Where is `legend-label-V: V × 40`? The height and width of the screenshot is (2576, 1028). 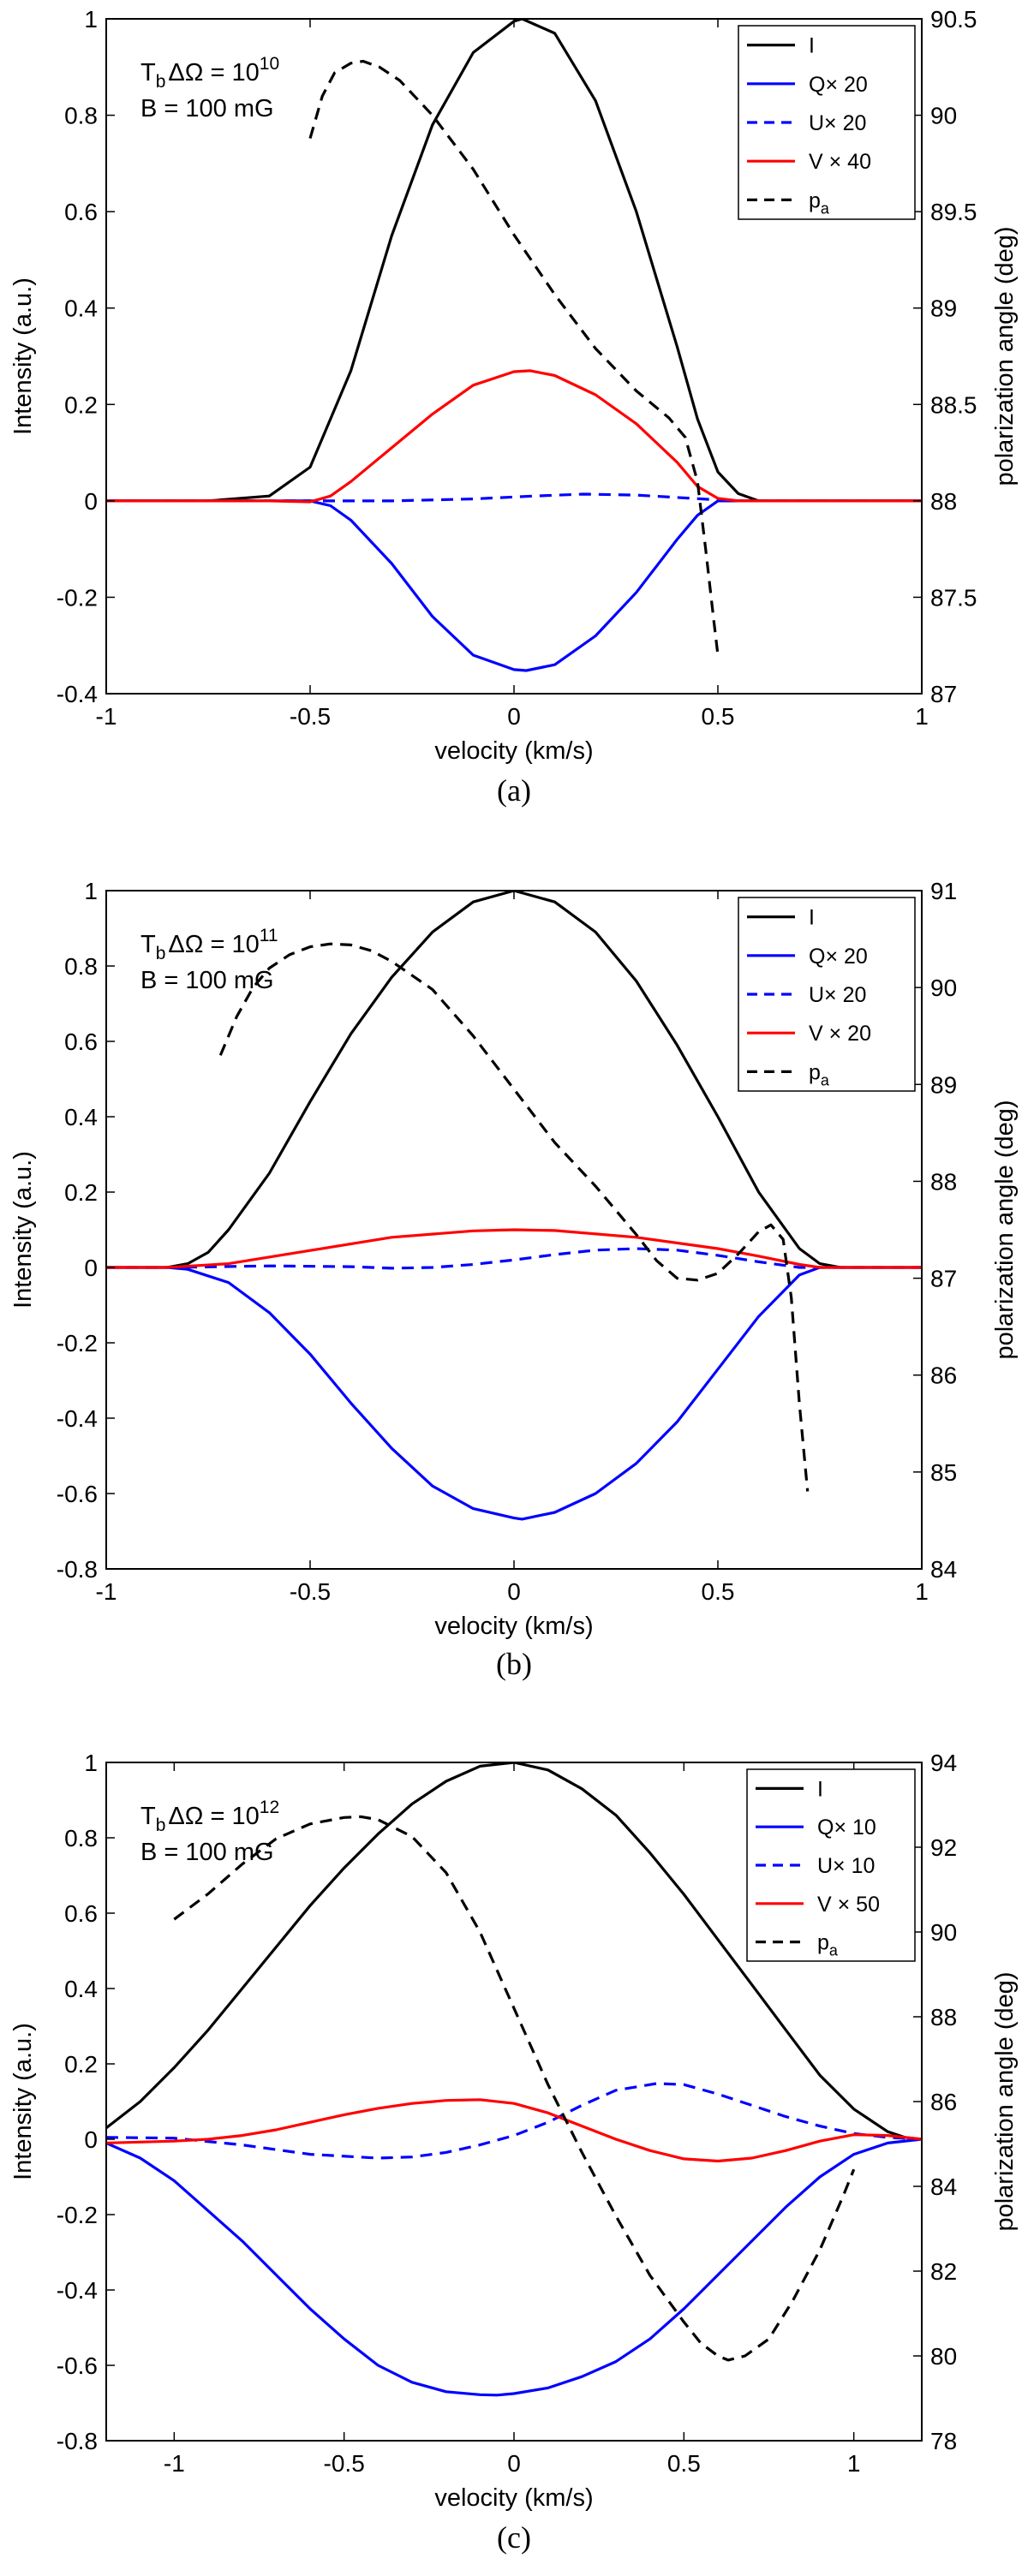
legend-label-V: V × 40 is located at coordinates (840, 162).